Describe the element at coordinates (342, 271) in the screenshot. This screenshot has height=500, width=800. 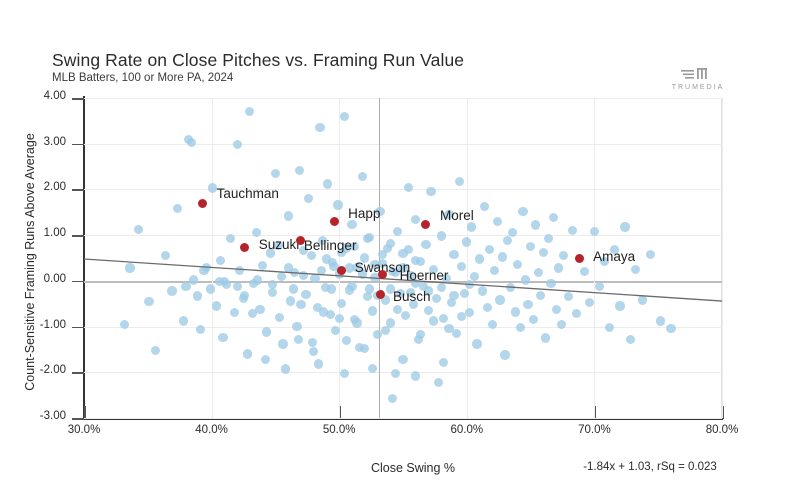
I see `highlighted-point-swanson` at that location.